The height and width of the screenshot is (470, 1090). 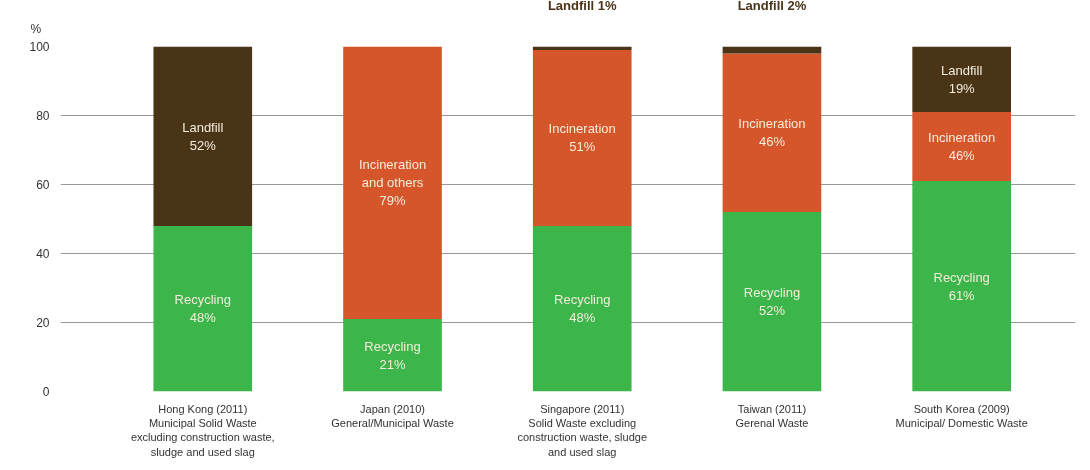 What do you see at coordinates (772, 6) in the screenshot?
I see `data-label: Landfill 2%` at bounding box center [772, 6].